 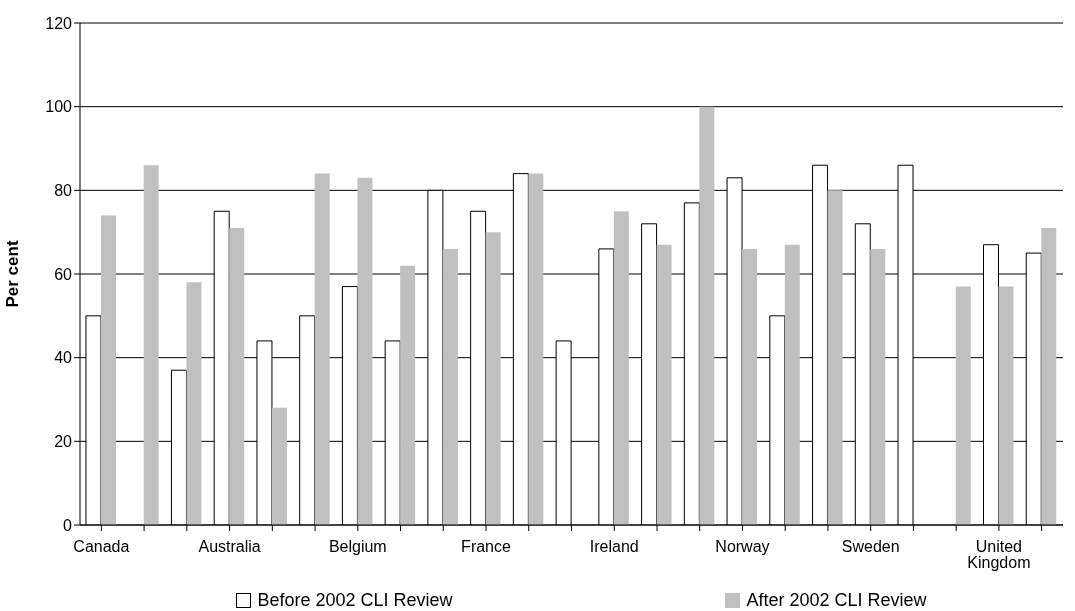 What do you see at coordinates (63, 191) in the screenshot?
I see `y-tick-label: 80` at bounding box center [63, 191].